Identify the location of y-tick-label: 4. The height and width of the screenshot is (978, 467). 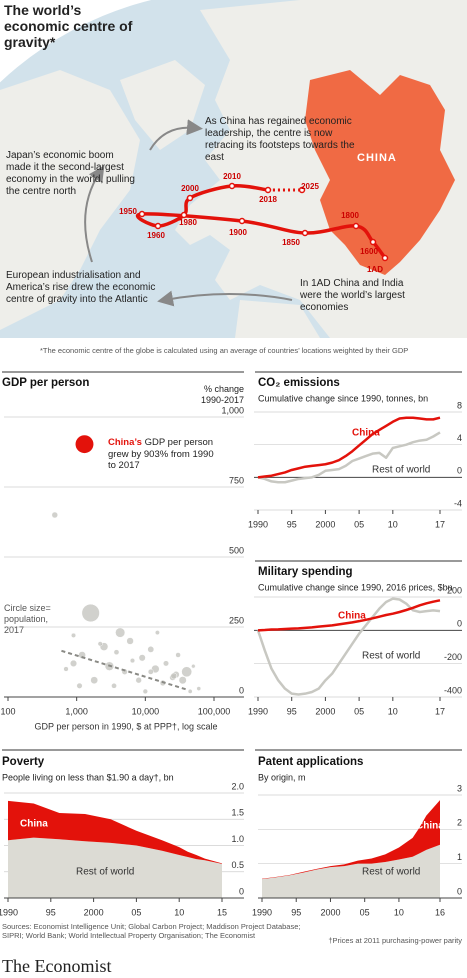
(459, 438).